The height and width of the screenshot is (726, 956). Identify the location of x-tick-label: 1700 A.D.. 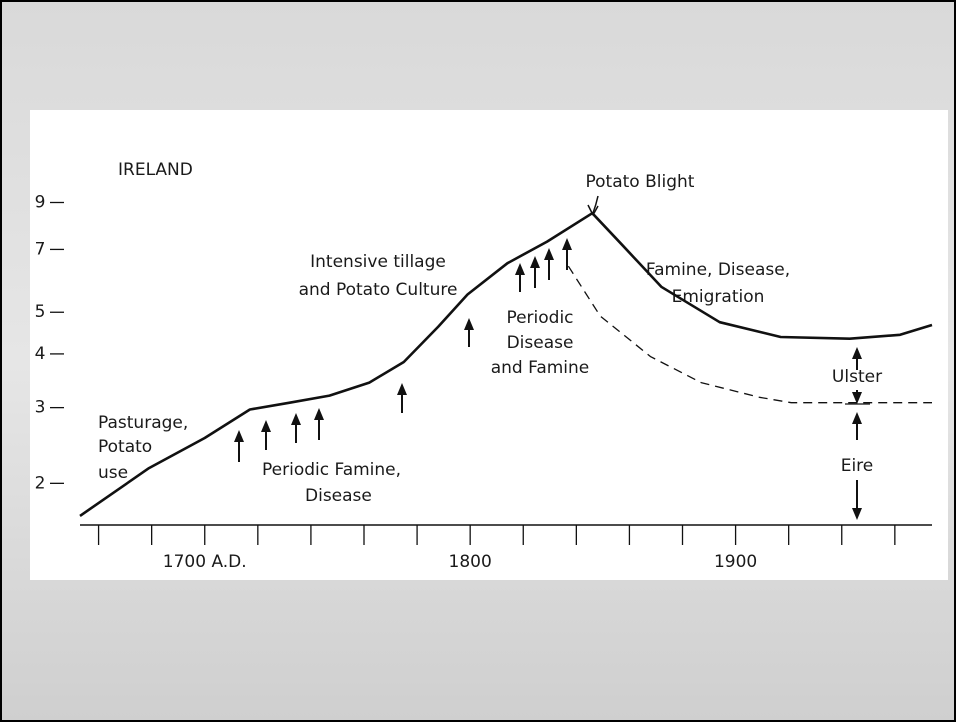
(205, 562).